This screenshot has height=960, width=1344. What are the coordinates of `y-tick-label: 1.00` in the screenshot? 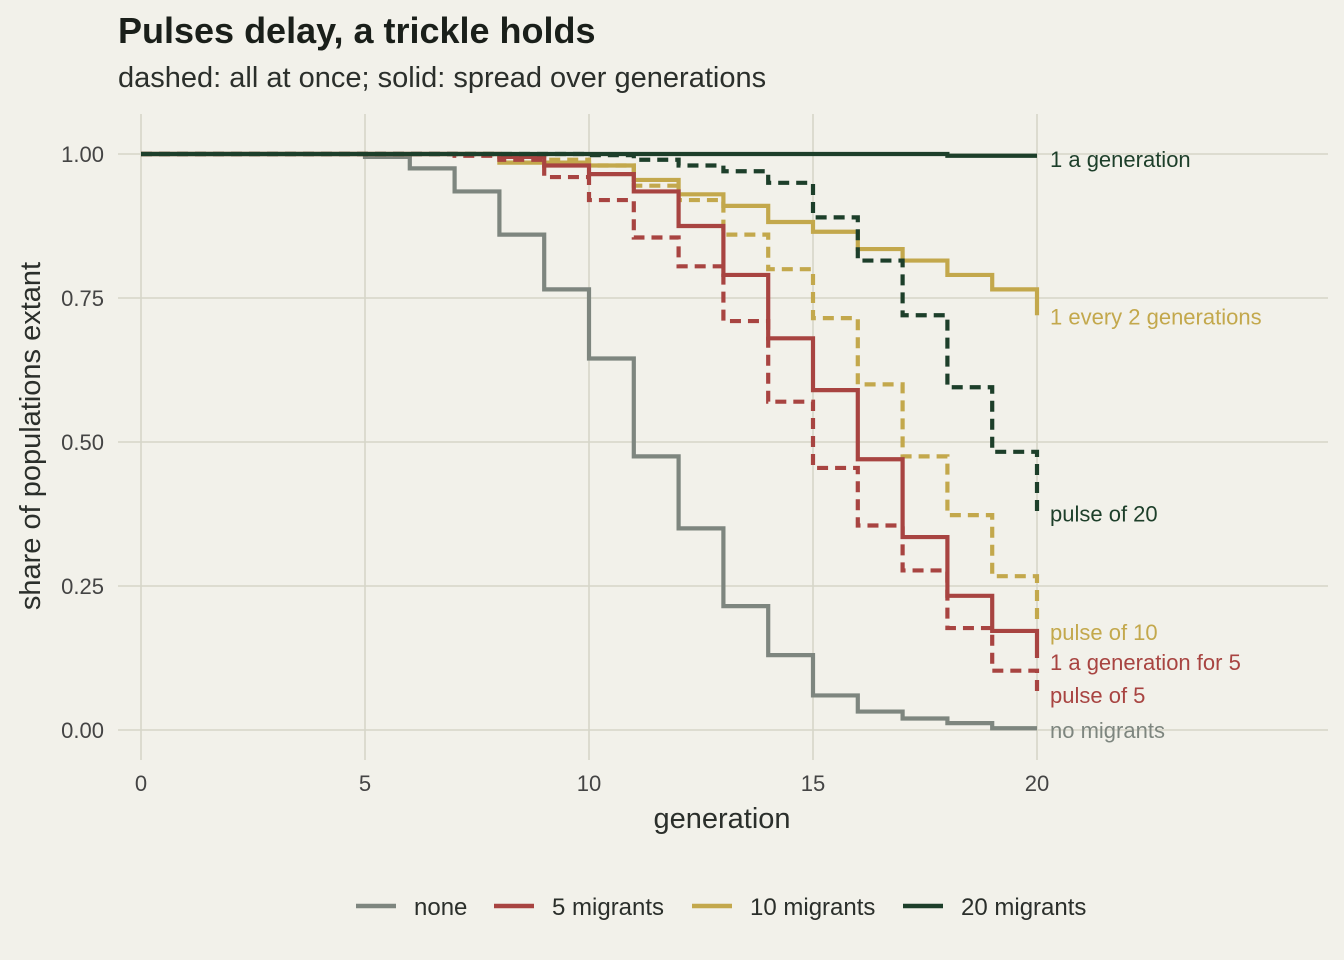 It's located at (82, 154).